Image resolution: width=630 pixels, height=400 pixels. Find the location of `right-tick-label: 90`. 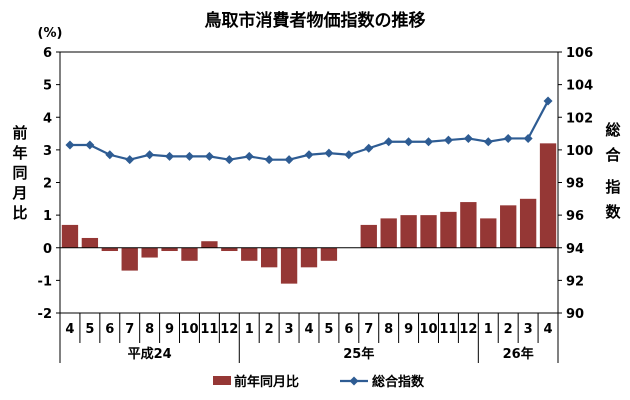

right-tick-label: 90 is located at coordinates (575, 314).